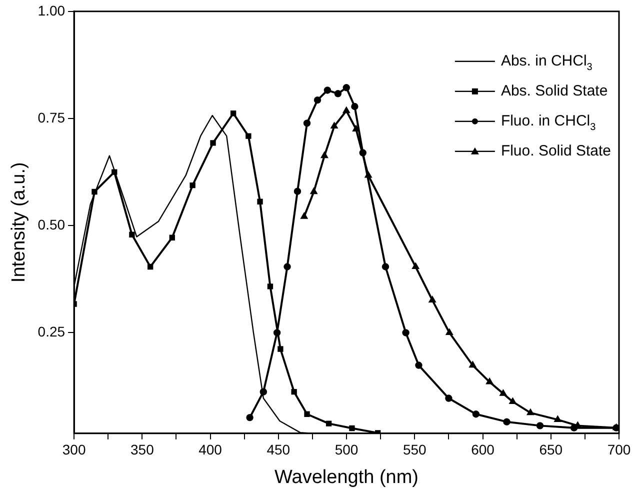 This screenshot has height=493, width=637. I want to click on x-tick-label: 300, so click(74, 450).